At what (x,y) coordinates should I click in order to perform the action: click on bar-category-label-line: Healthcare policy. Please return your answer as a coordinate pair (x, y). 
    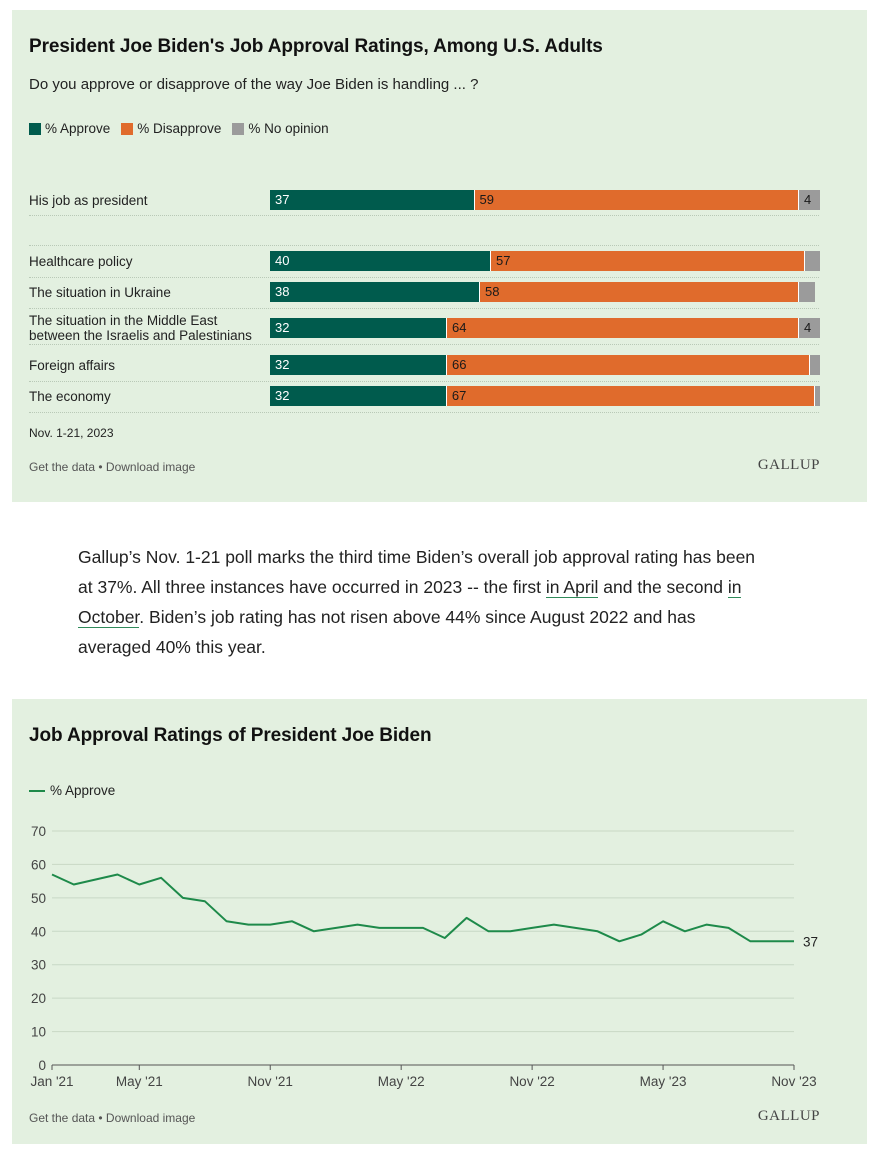
    Looking at the image, I should click on (81, 261).